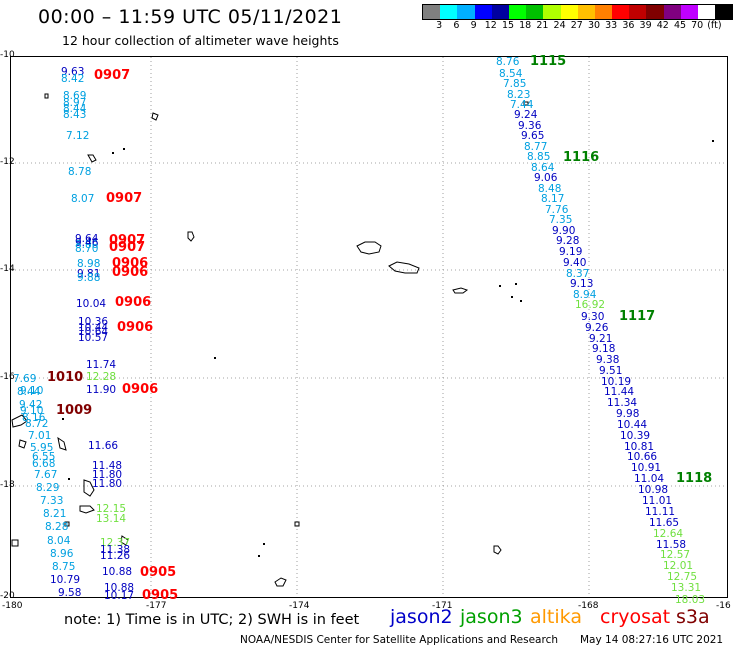 This screenshot has width=740, height=650. What do you see at coordinates (594, 25) in the screenshot?
I see `color-scale-label: 30` at bounding box center [594, 25].